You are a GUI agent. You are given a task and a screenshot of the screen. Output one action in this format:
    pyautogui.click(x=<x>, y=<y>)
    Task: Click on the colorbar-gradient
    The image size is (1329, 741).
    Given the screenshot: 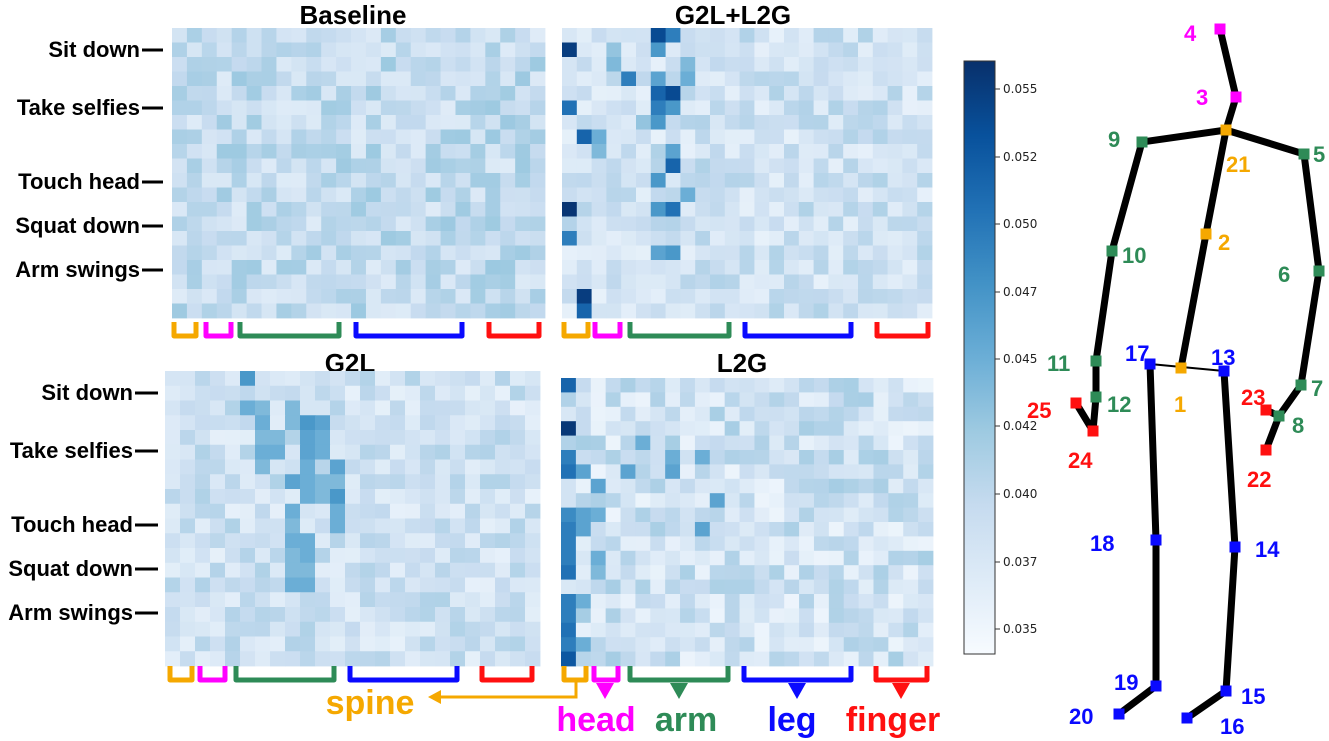 What is the action you would take?
    pyautogui.click(x=979, y=357)
    